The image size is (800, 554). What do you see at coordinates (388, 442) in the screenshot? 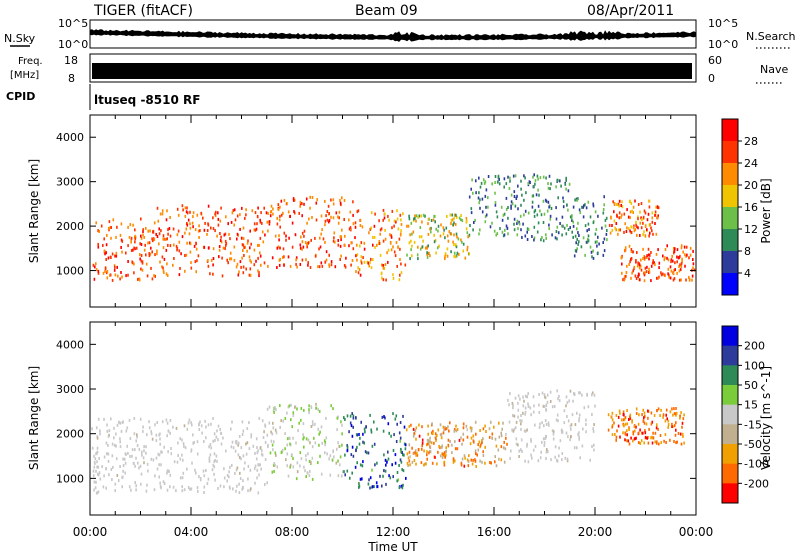
I see `velocity-data-points` at bounding box center [388, 442].